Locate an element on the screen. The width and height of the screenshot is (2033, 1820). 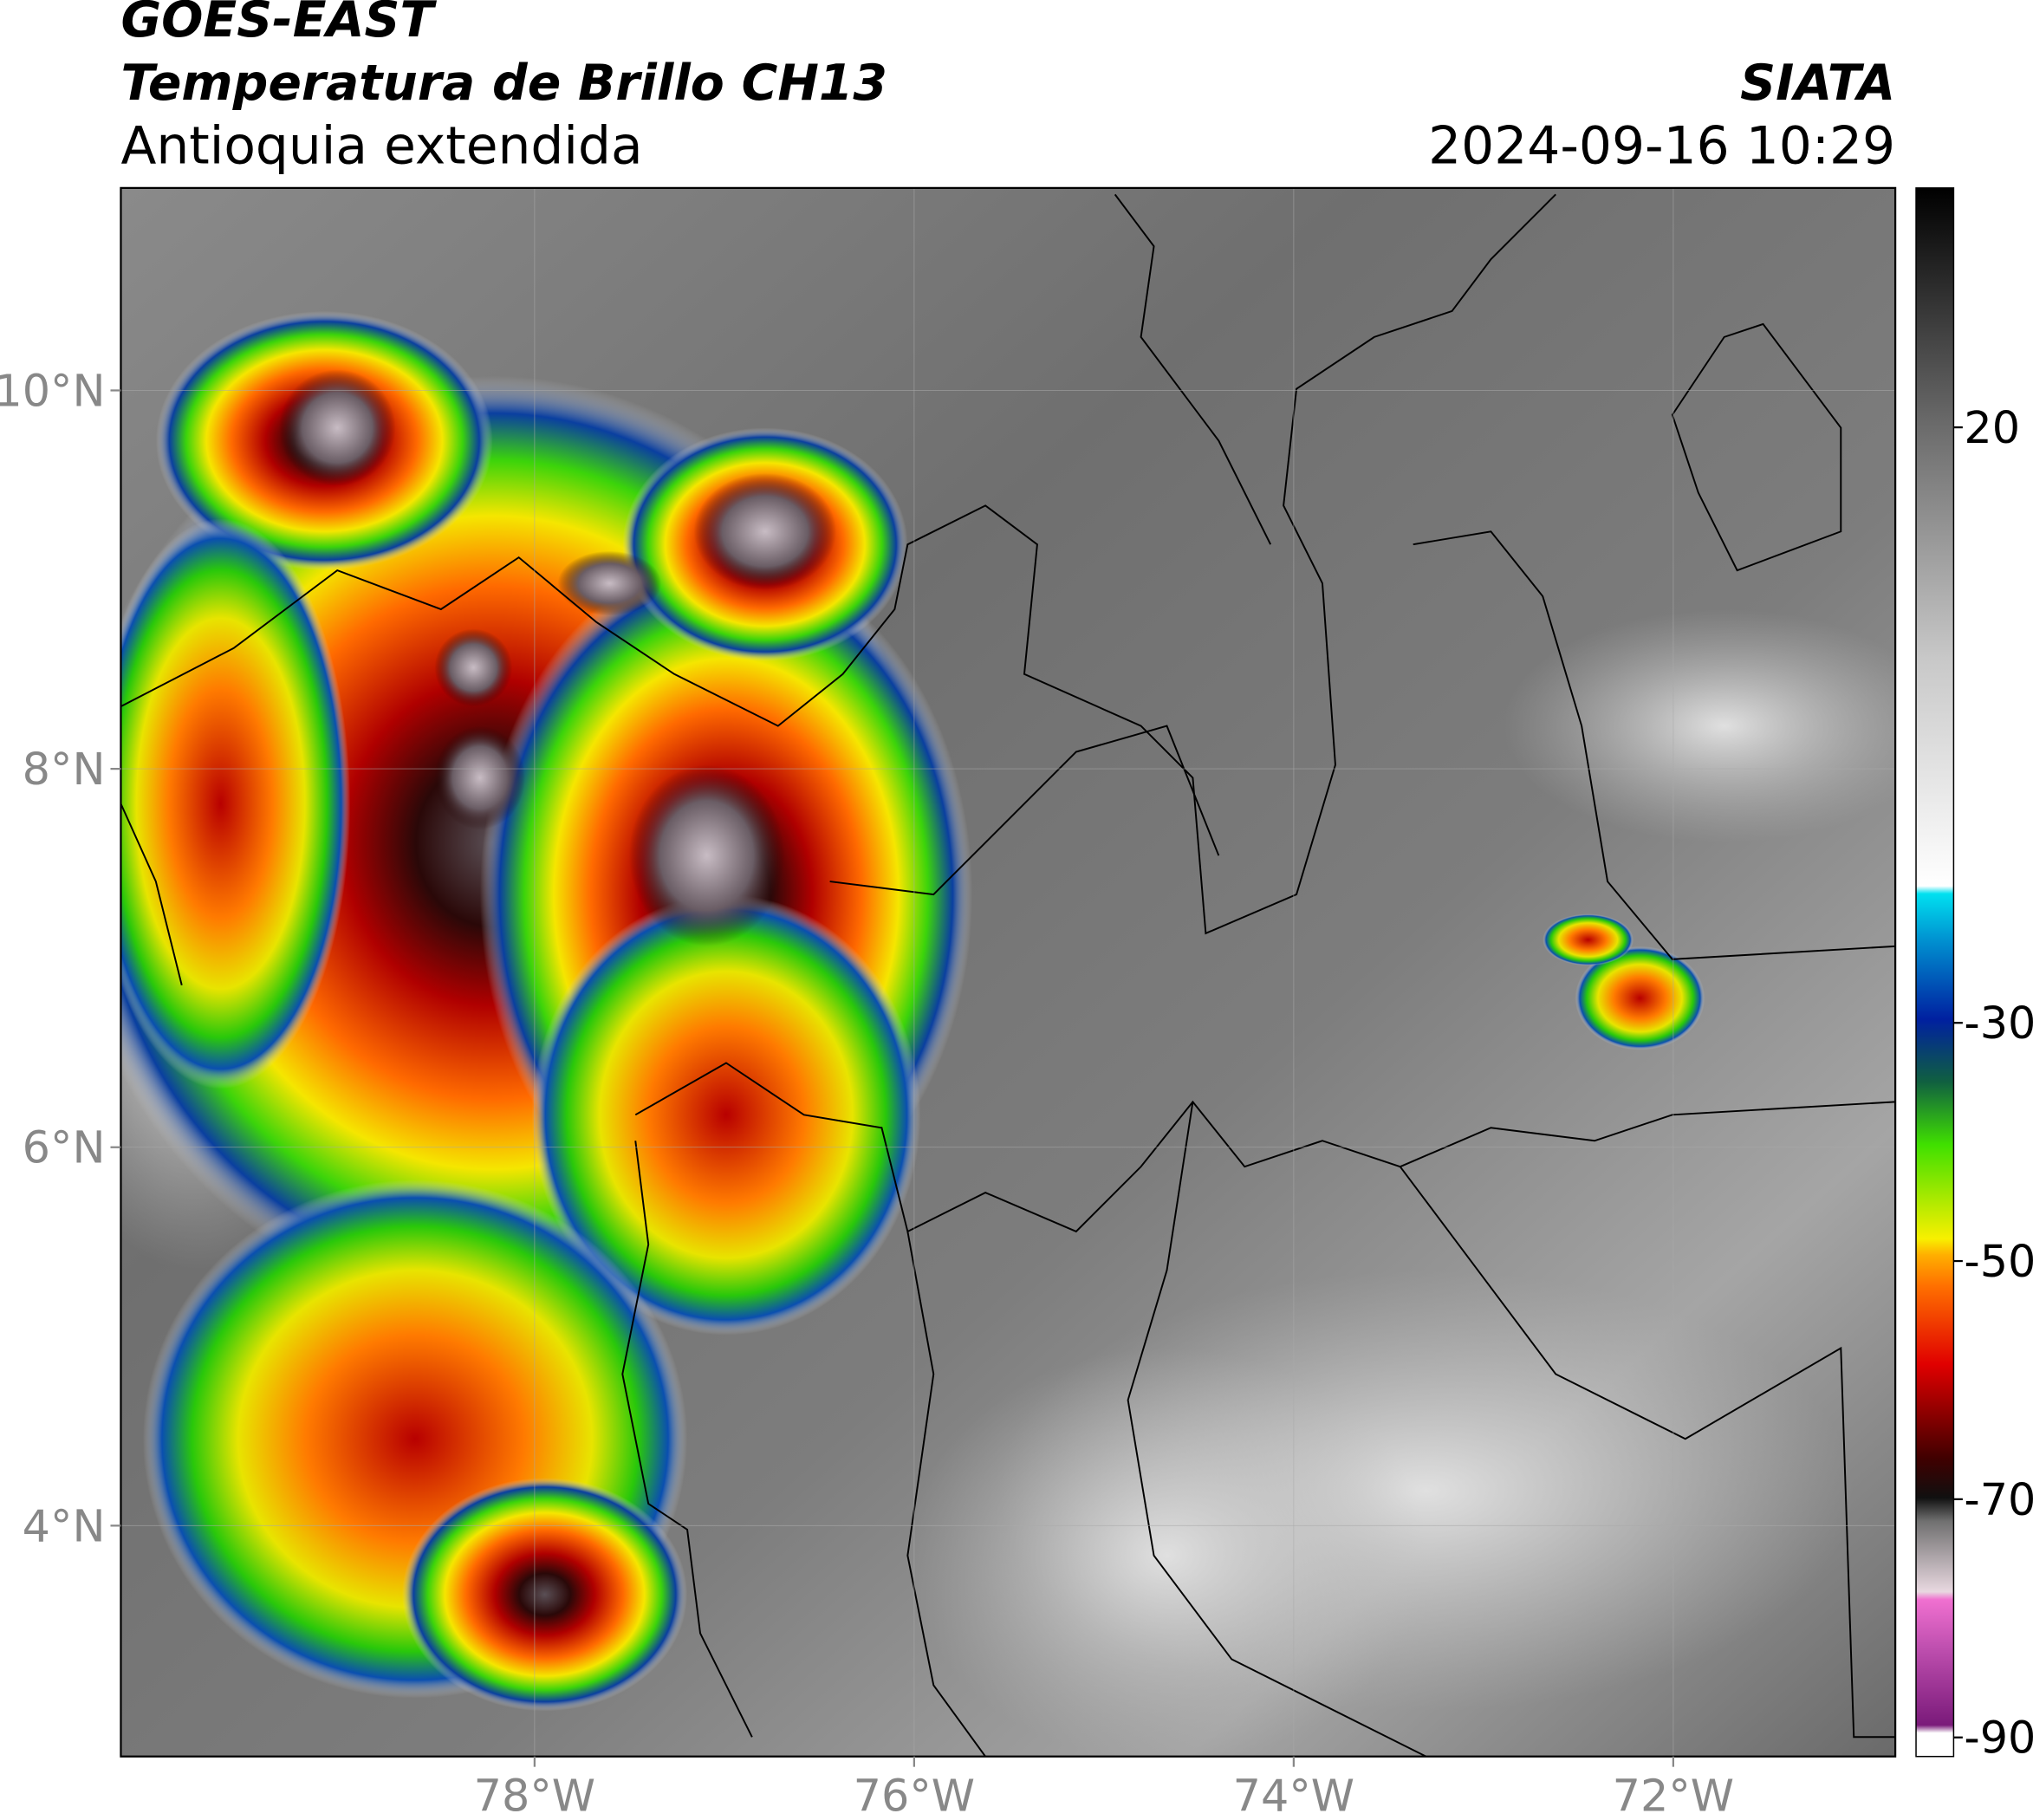
region: Antioquia extendida is located at coordinates (381, 145).